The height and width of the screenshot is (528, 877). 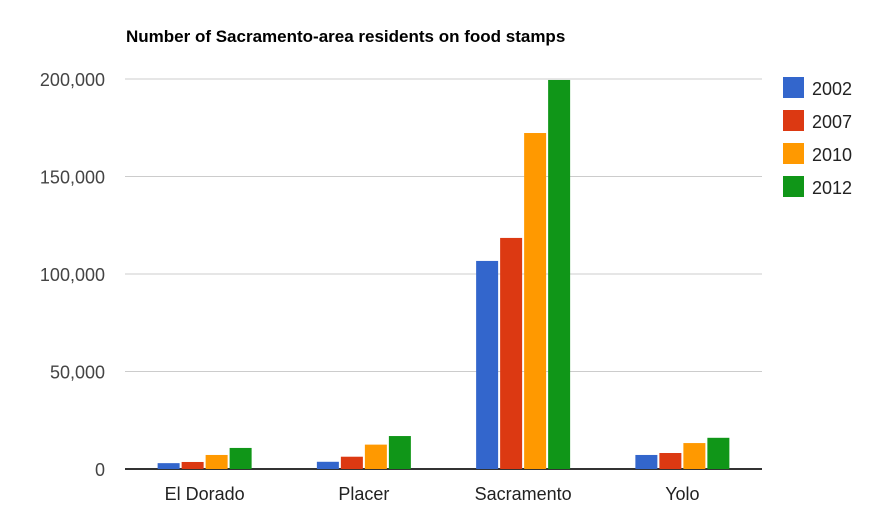 What do you see at coordinates (817, 137) in the screenshot?
I see `legend: 2002 2007 2010 2012` at bounding box center [817, 137].